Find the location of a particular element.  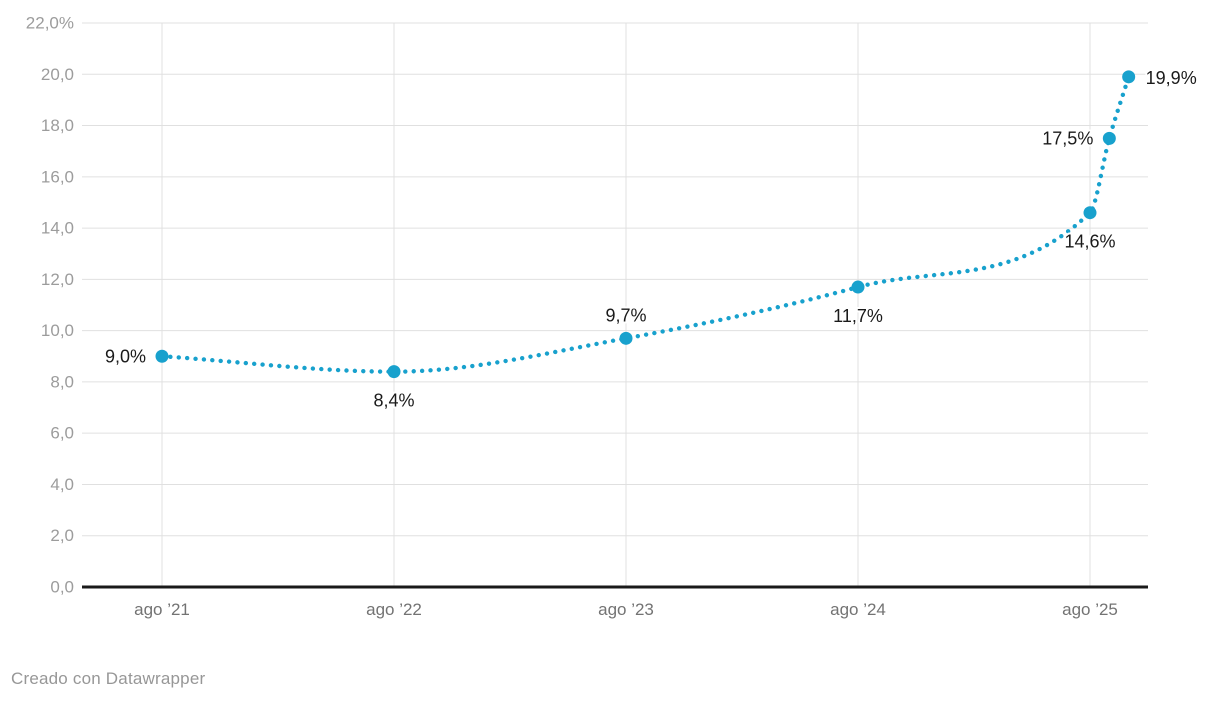

y-axis-tick-label: 0,0 is located at coordinates (62, 587).